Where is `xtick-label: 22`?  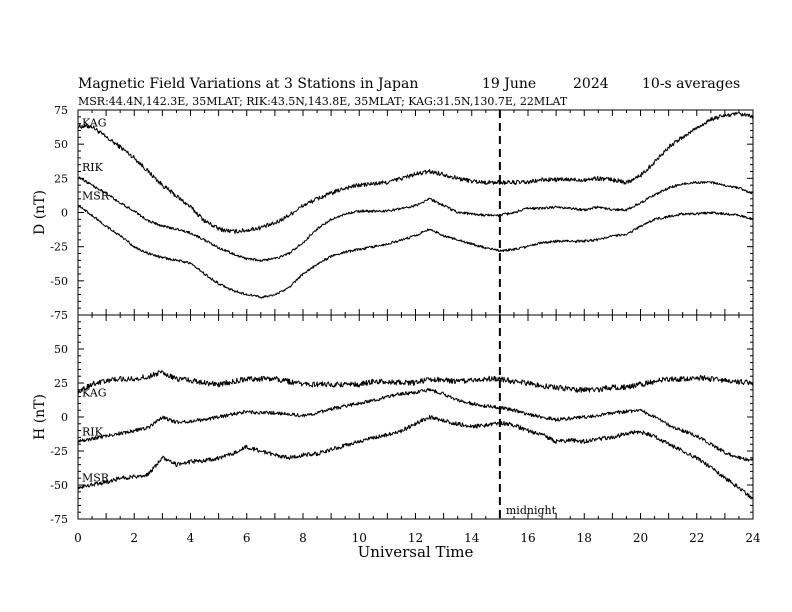
xtick-label: 22 is located at coordinates (696, 538).